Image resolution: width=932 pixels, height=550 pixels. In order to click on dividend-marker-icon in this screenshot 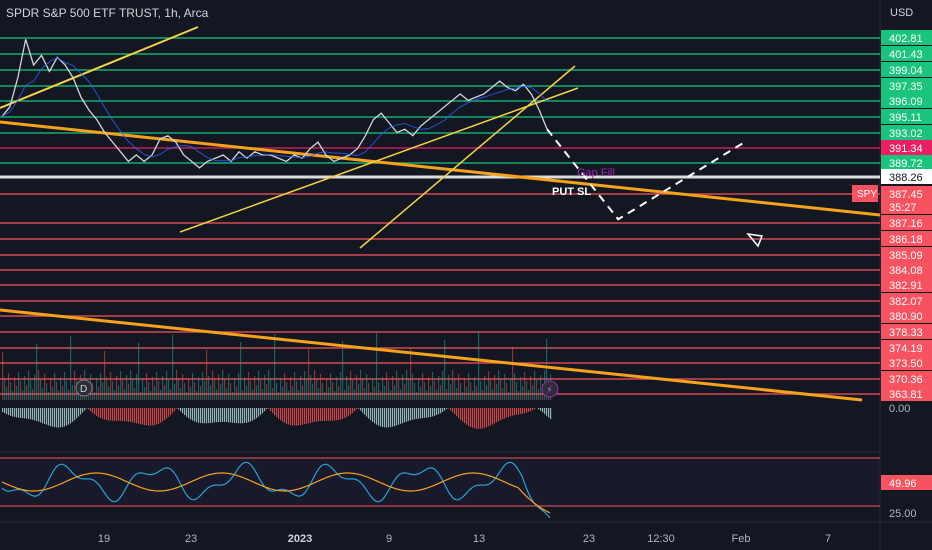, I will do `click(84, 388)`.